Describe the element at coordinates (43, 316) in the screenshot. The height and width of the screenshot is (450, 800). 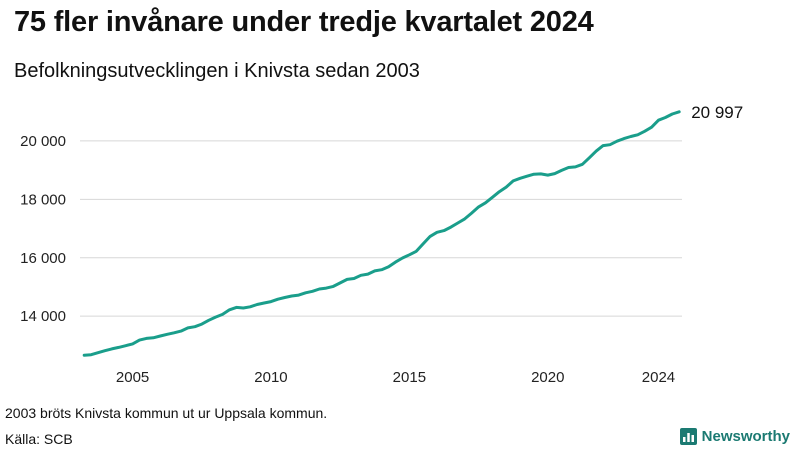
I see `y-tick-label: 14 000` at that location.